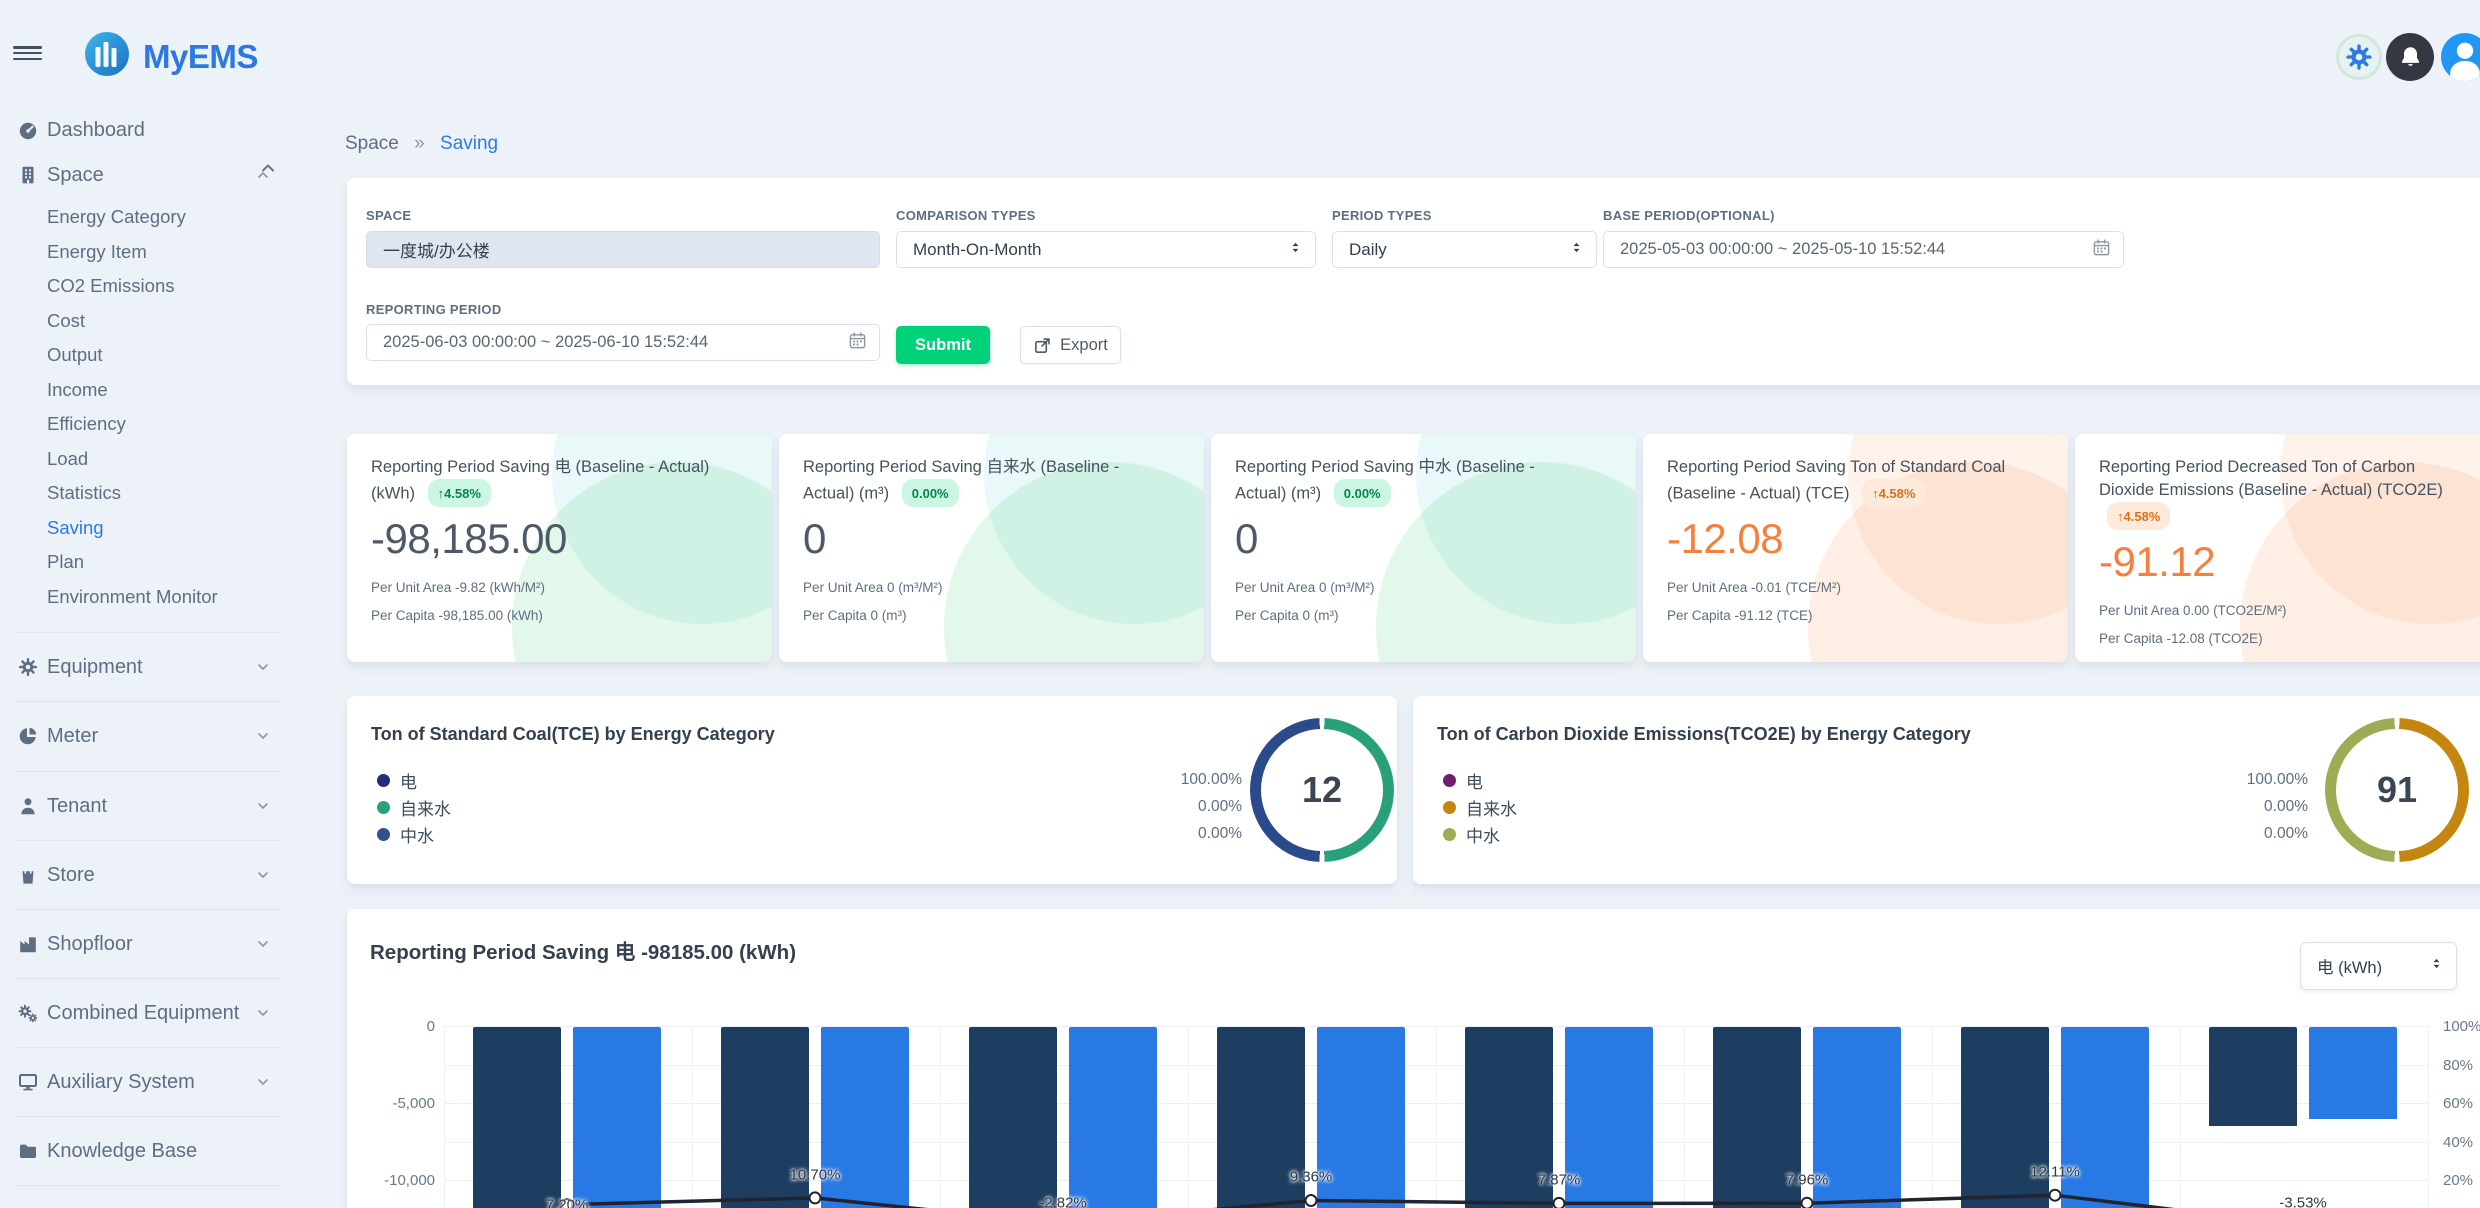 This screenshot has width=2480, height=1208. I want to click on tenant-icon, so click(28, 806).